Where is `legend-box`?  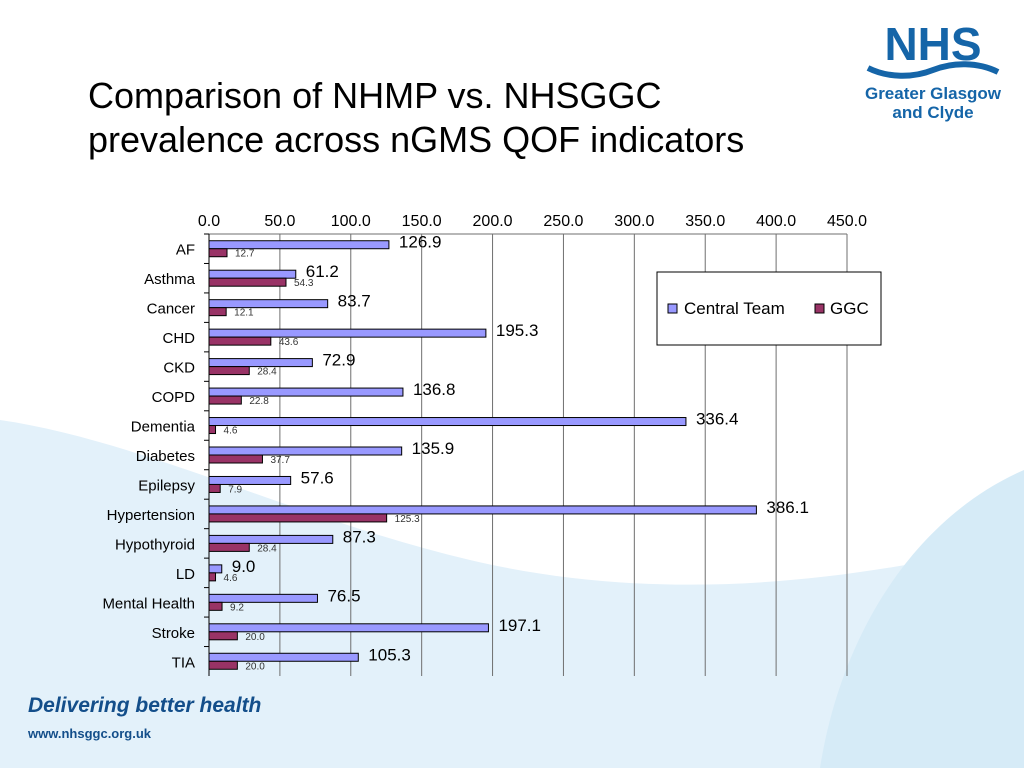
legend-box is located at coordinates (769, 308).